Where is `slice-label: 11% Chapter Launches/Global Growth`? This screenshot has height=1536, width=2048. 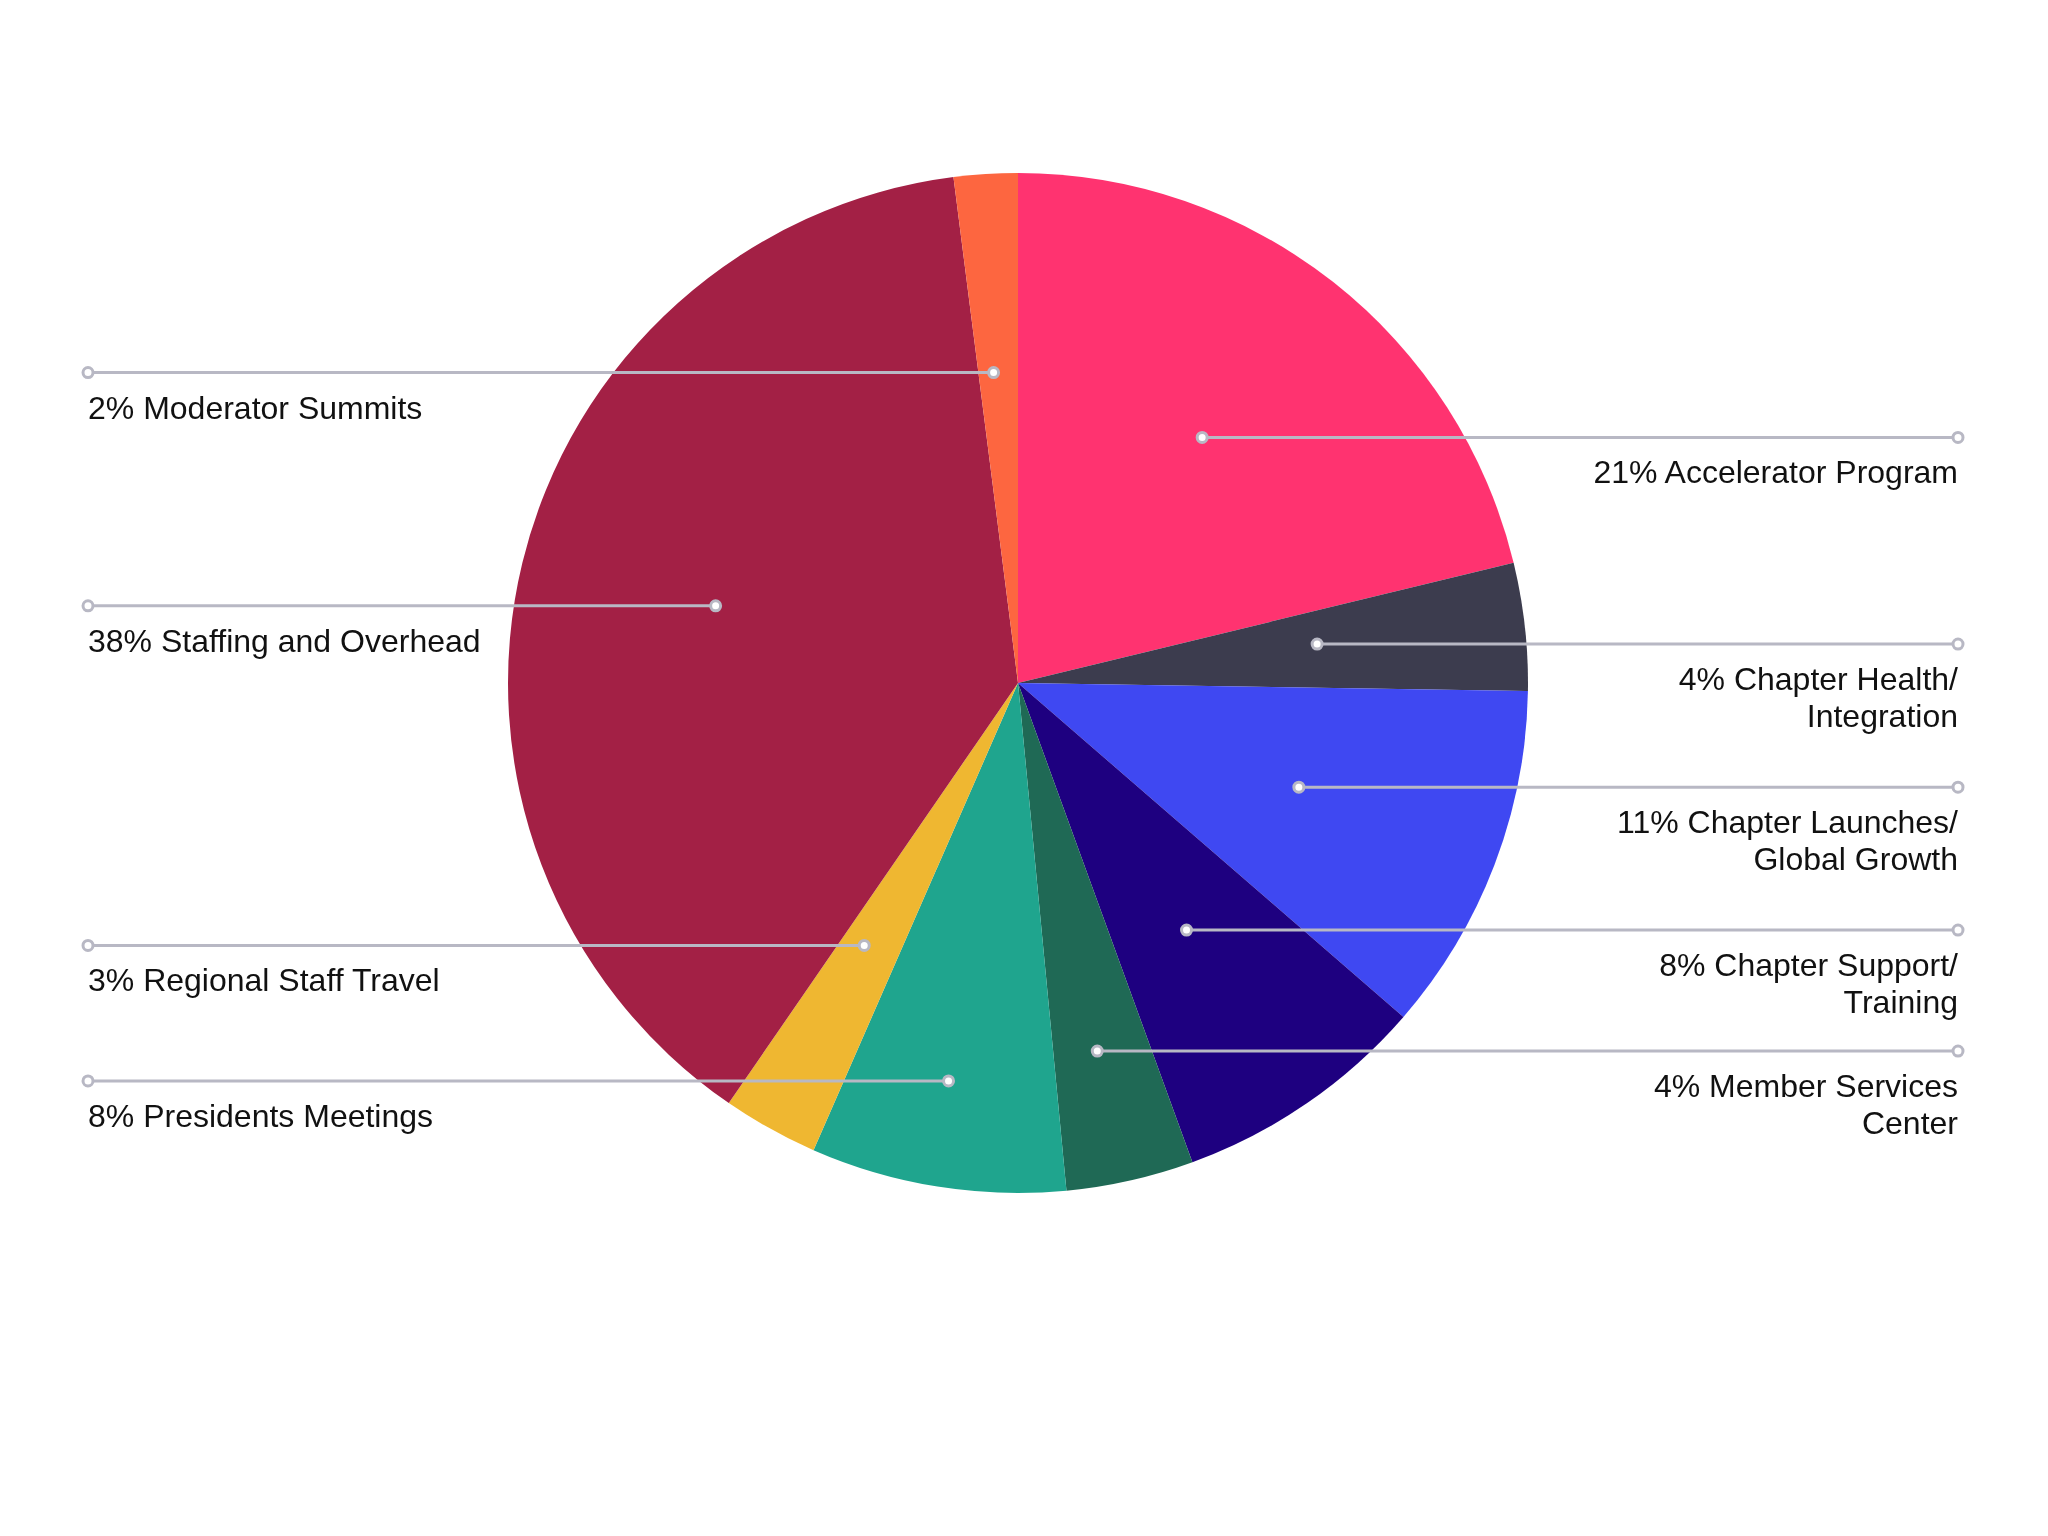
slice-label: 11% Chapter Launches/Global Growth is located at coordinates (1788, 841).